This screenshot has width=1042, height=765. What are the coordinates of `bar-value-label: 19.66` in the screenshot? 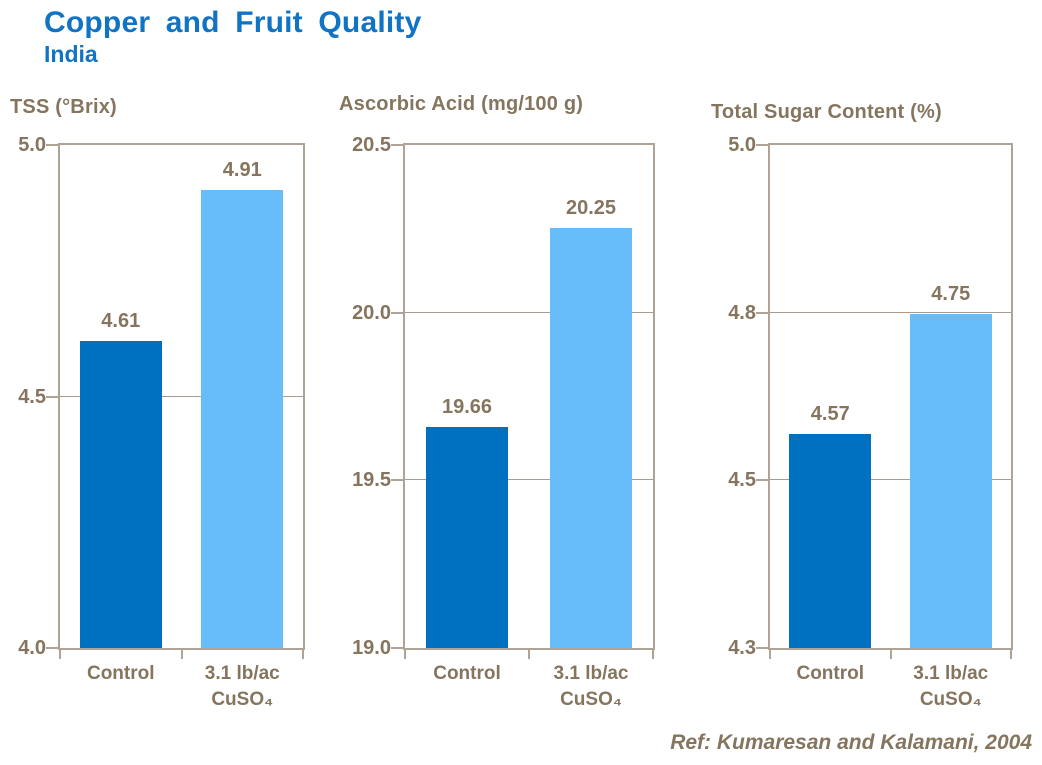 It's located at (467, 406).